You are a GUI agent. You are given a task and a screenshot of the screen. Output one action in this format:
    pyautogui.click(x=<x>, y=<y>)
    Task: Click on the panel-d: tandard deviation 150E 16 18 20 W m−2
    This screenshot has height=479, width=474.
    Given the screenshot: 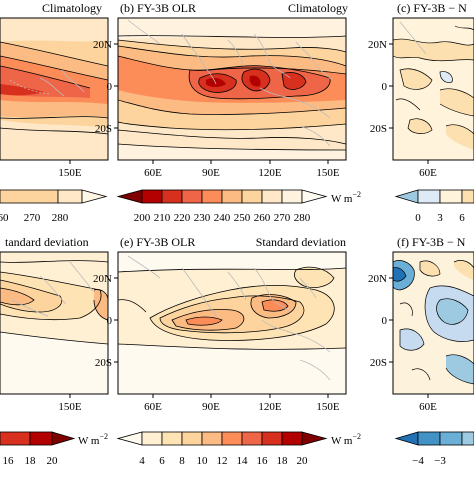 What is the action you would take?
    pyautogui.click(x=54, y=351)
    